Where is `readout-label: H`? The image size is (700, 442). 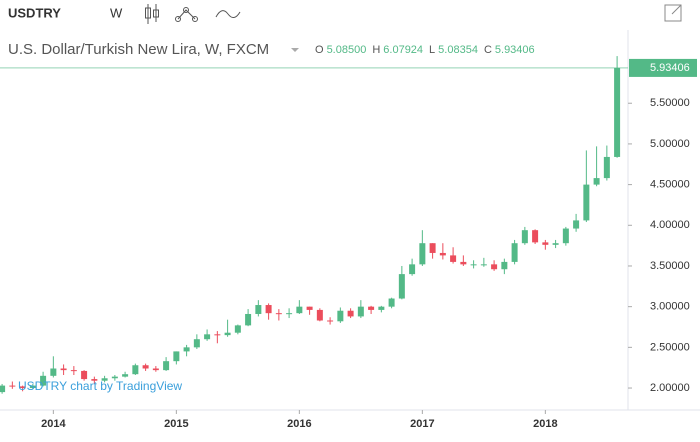
readout-label: H is located at coordinates (376, 50).